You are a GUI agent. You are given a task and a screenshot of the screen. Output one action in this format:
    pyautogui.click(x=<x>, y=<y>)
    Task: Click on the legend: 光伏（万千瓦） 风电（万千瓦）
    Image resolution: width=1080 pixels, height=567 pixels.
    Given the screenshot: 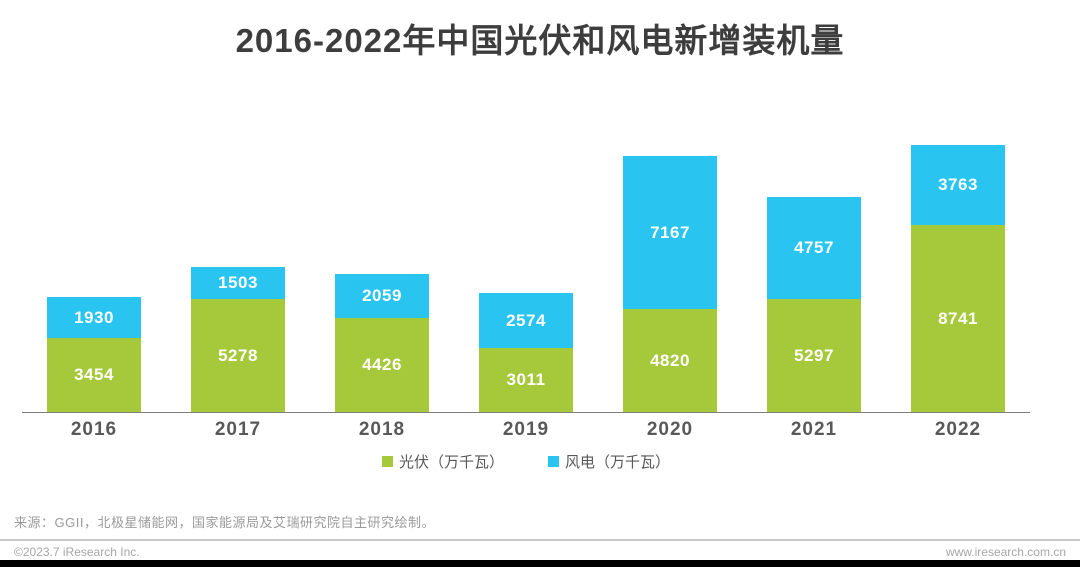 What is the action you would take?
    pyautogui.click(x=526, y=461)
    